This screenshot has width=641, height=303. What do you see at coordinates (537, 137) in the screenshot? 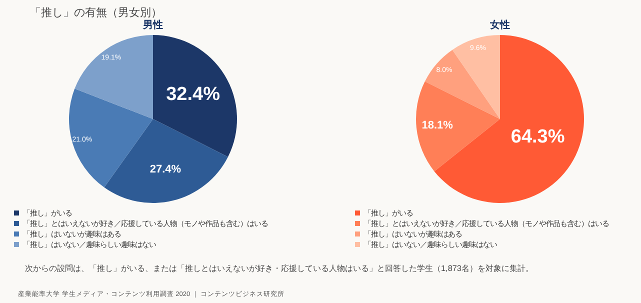
I see `data-label: 64.3%` at bounding box center [537, 137].